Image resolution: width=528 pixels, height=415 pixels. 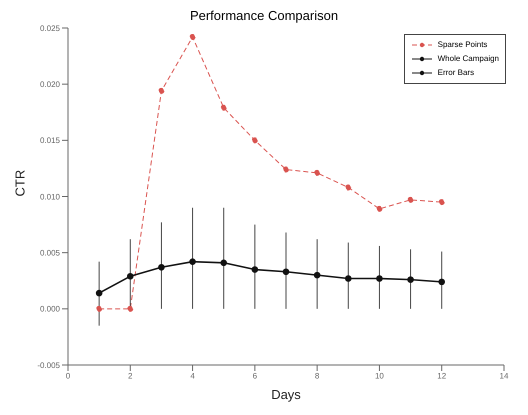 I want to click on x-tick-label: 2, so click(x=131, y=376).